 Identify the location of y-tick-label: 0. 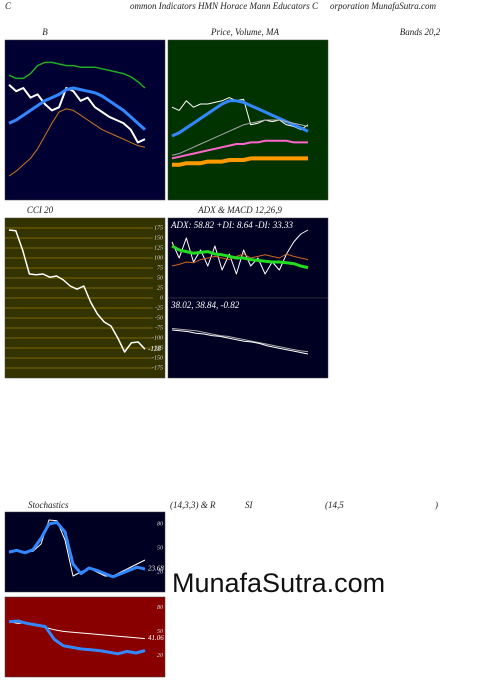
(161, 298).